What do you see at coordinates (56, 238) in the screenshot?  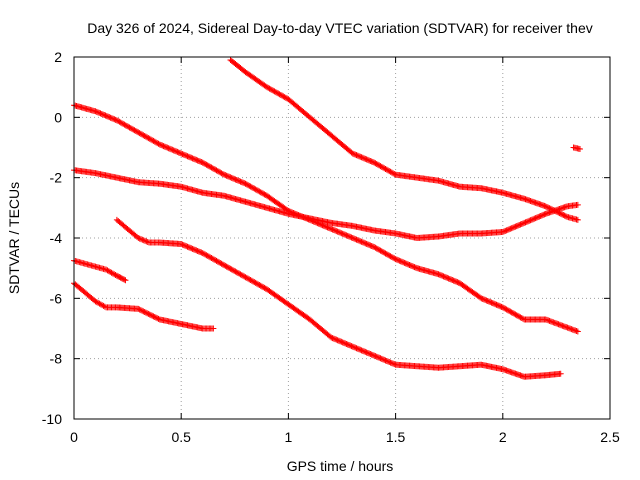 I see `y-tick-label: -4` at bounding box center [56, 238].